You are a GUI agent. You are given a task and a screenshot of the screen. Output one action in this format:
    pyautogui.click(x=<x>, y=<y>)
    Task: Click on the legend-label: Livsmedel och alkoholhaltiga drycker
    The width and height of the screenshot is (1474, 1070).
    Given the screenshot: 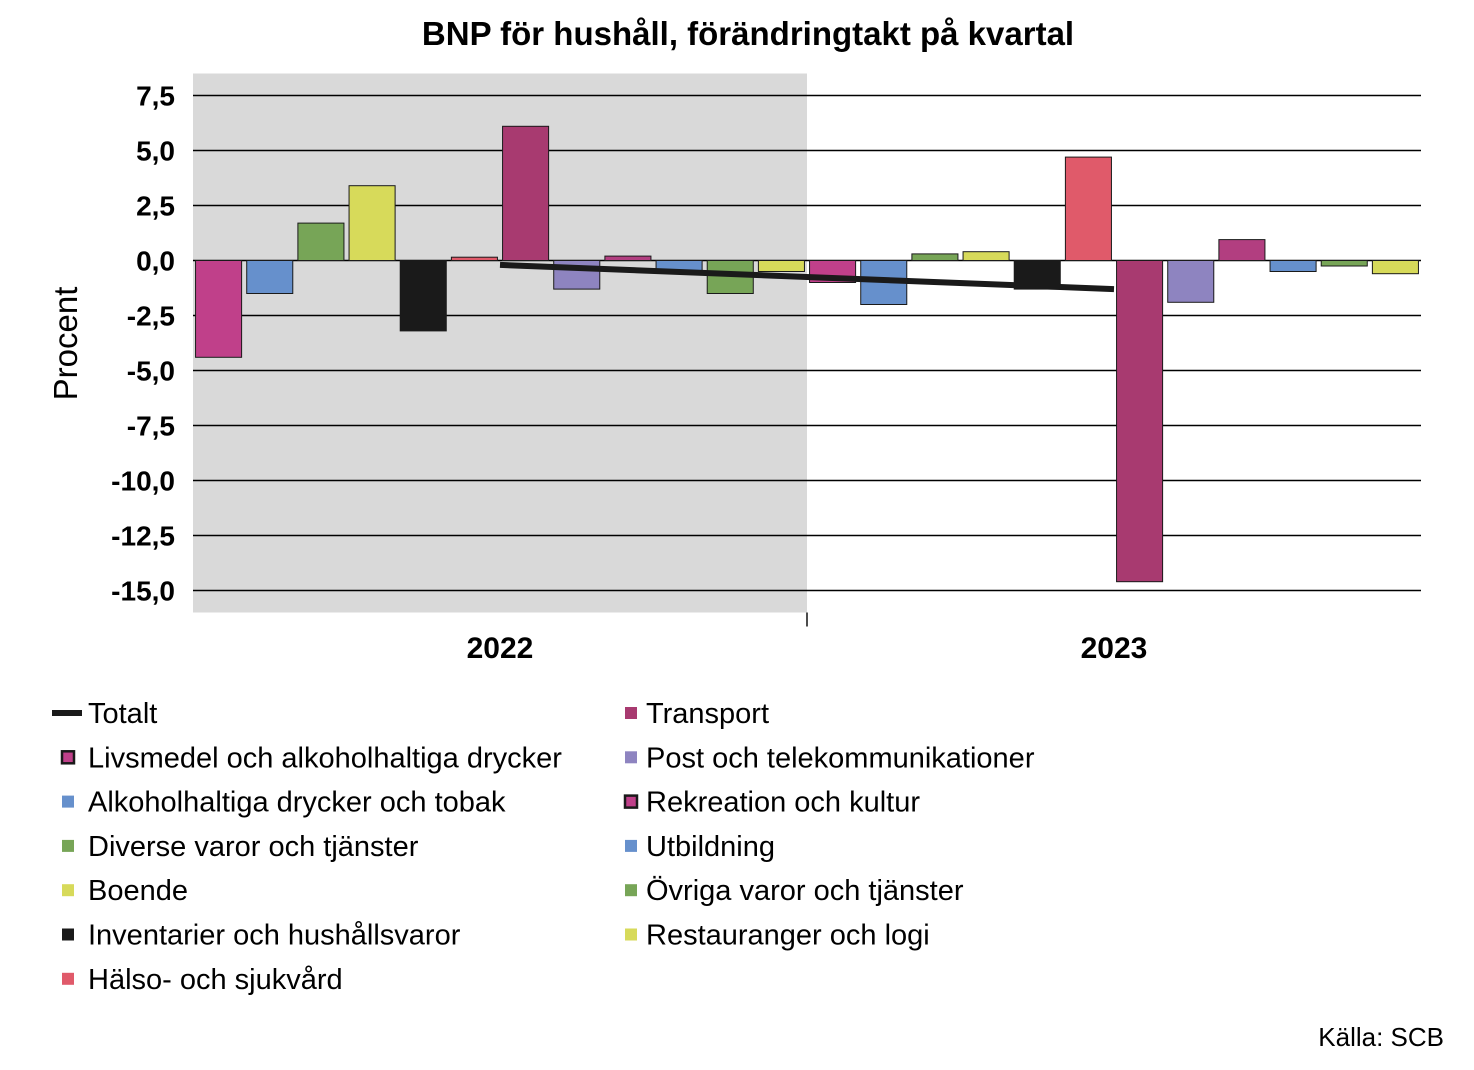 What is the action you would take?
    pyautogui.click(x=325, y=758)
    